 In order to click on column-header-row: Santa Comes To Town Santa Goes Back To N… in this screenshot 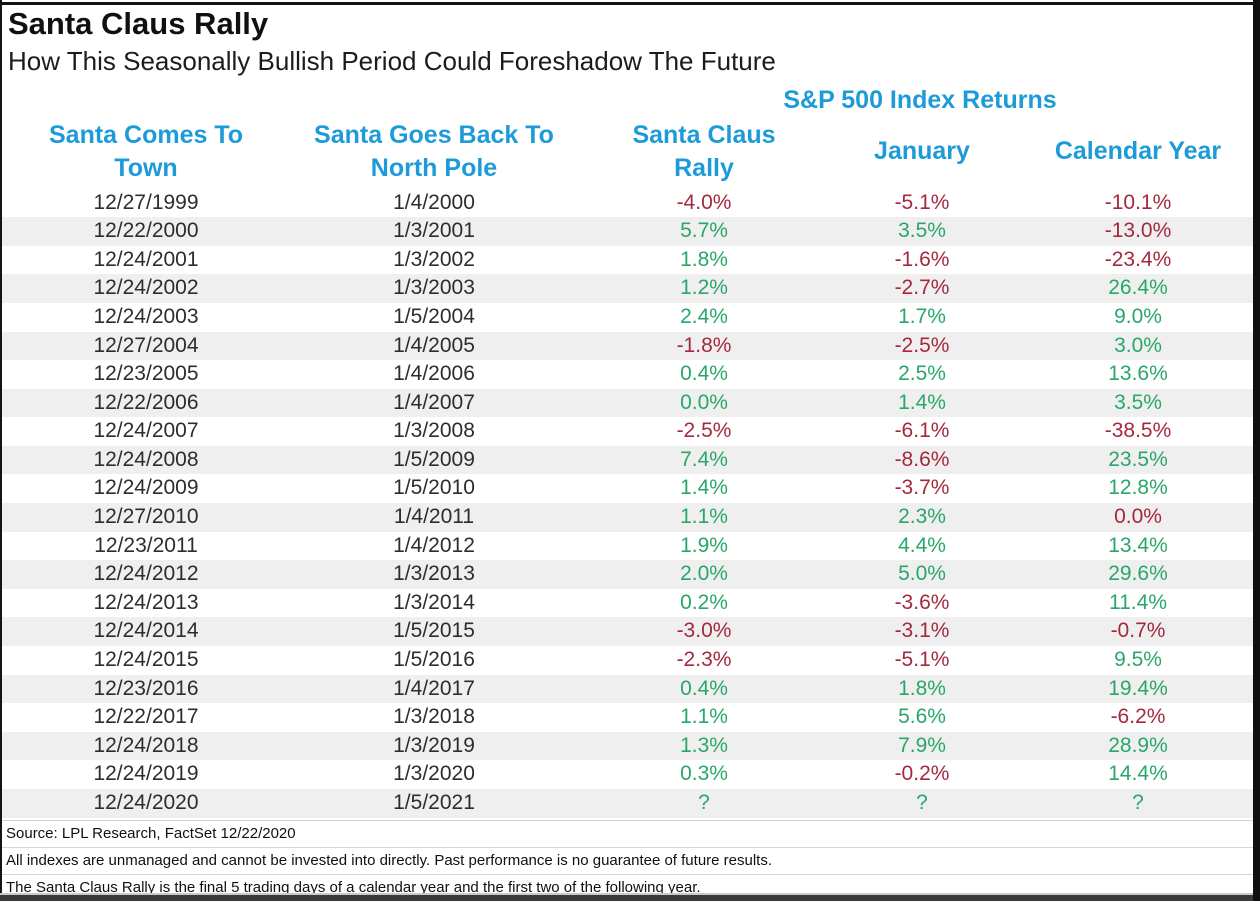, I will do `click(627, 152)`.